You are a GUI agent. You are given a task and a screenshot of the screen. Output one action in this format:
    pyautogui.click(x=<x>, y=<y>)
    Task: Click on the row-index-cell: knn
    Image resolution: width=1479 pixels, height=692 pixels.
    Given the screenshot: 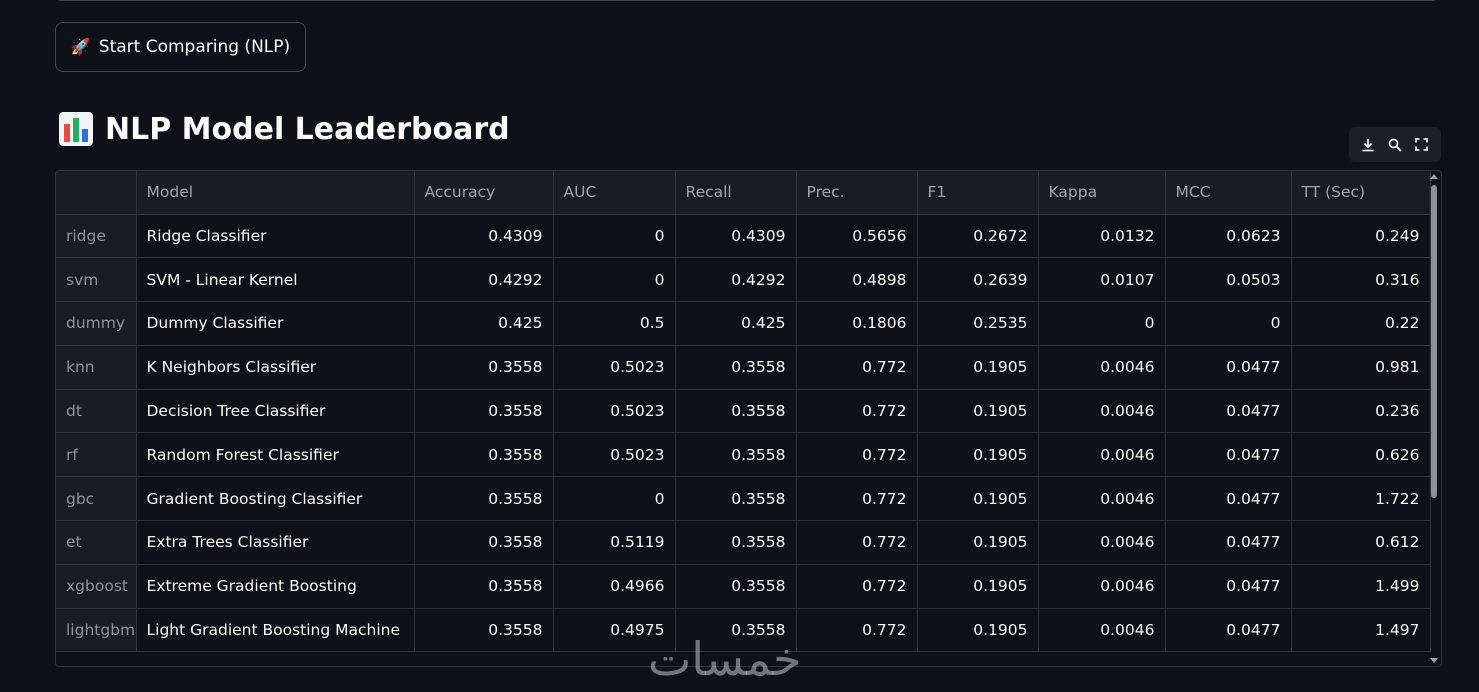 What is the action you would take?
    pyautogui.click(x=96, y=367)
    